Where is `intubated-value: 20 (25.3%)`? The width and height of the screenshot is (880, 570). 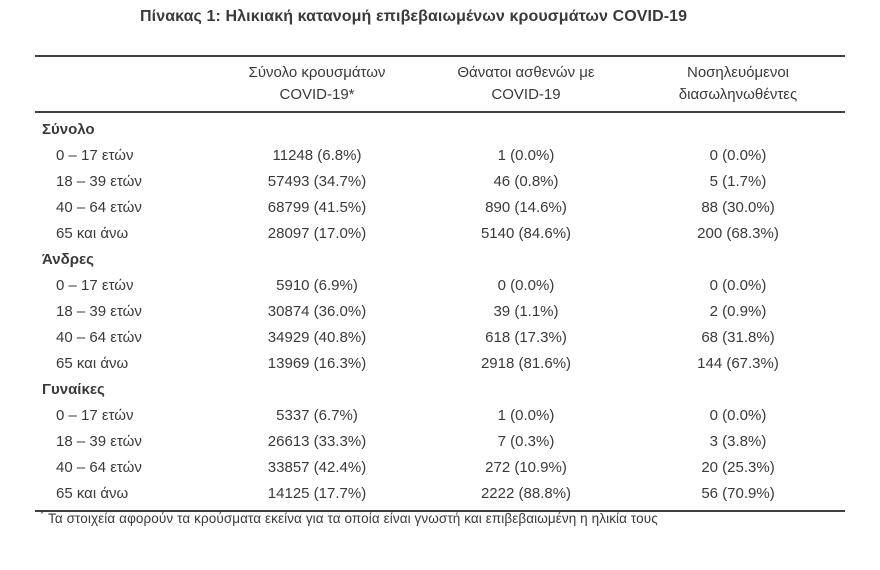
intubated-value: 20 (25.3%) is located at coordinates (738, 467).